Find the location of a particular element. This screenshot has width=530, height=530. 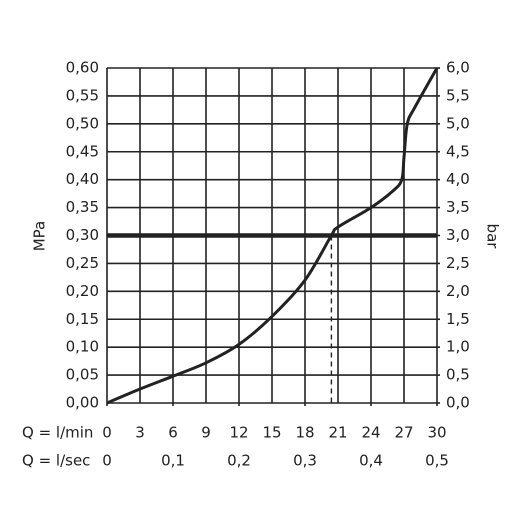

x-tick-label: 27 is located at coordinates (403, 433).